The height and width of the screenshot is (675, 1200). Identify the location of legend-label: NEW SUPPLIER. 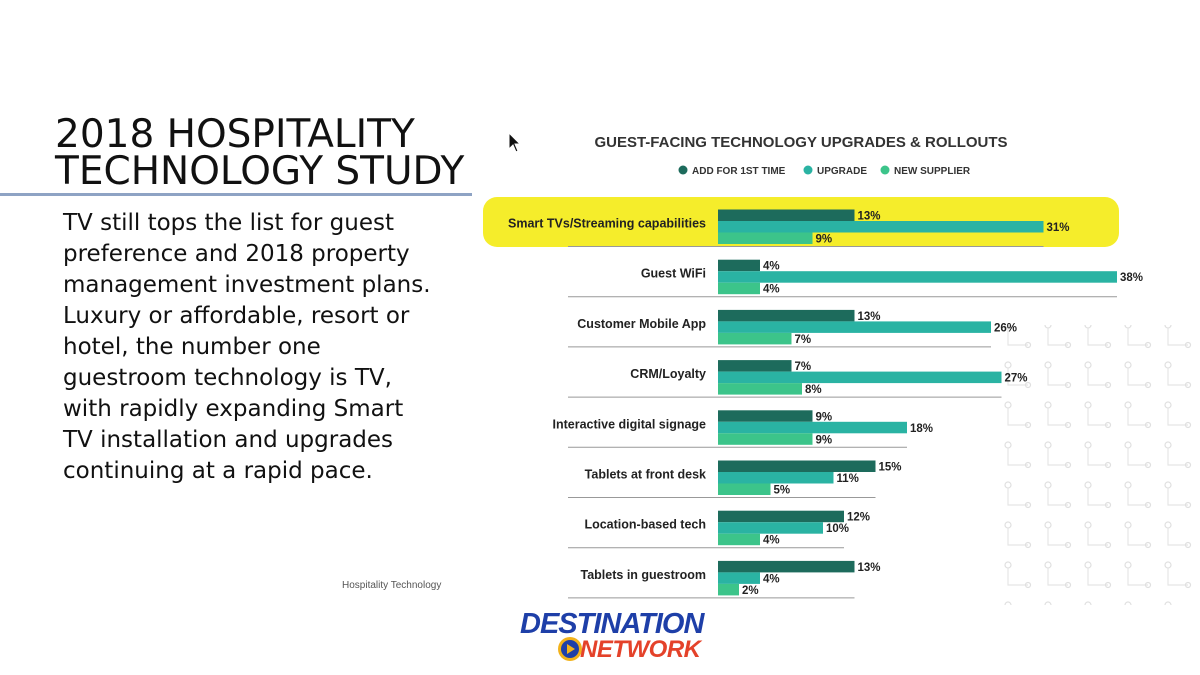
(932, 171).